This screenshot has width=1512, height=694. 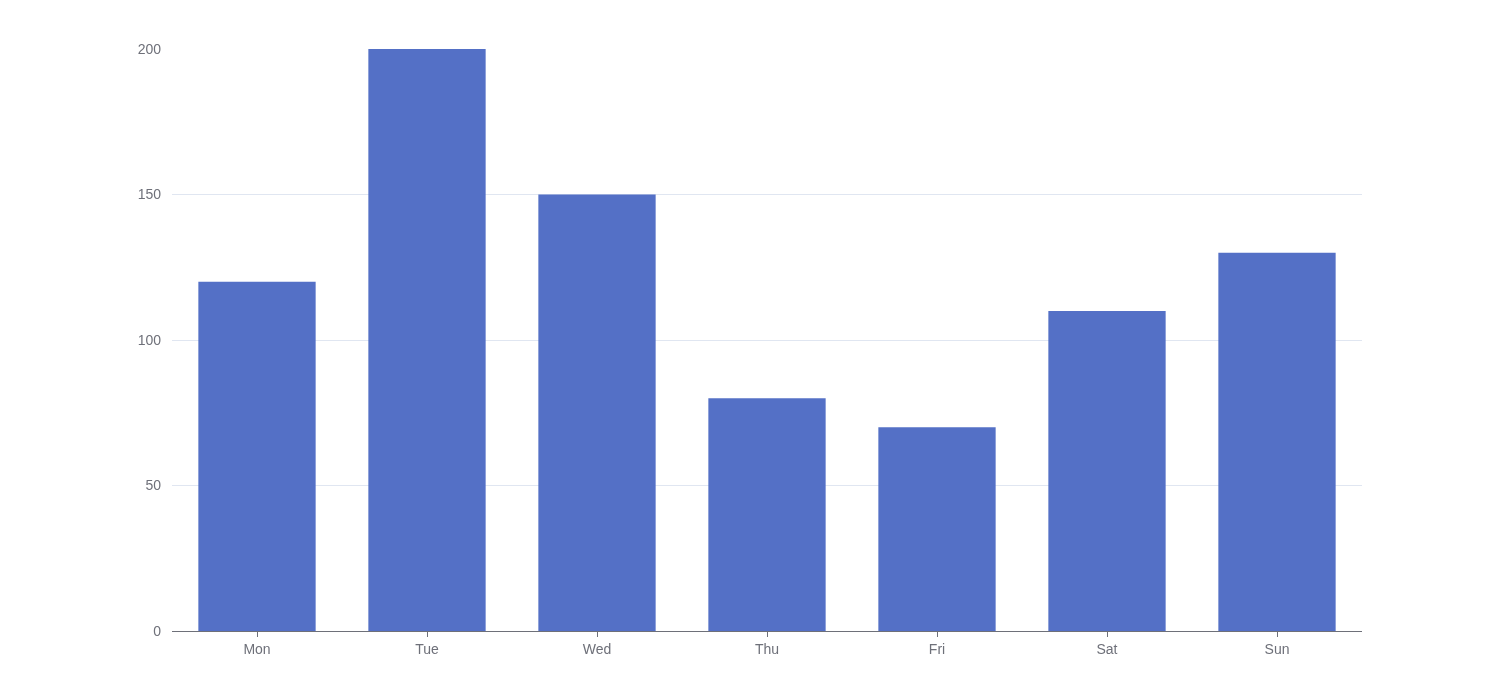 What do you see at coordinates (427, 648) in the screenshot?
I see `x-tick-label: Tue` at bounding box center [427, 648].